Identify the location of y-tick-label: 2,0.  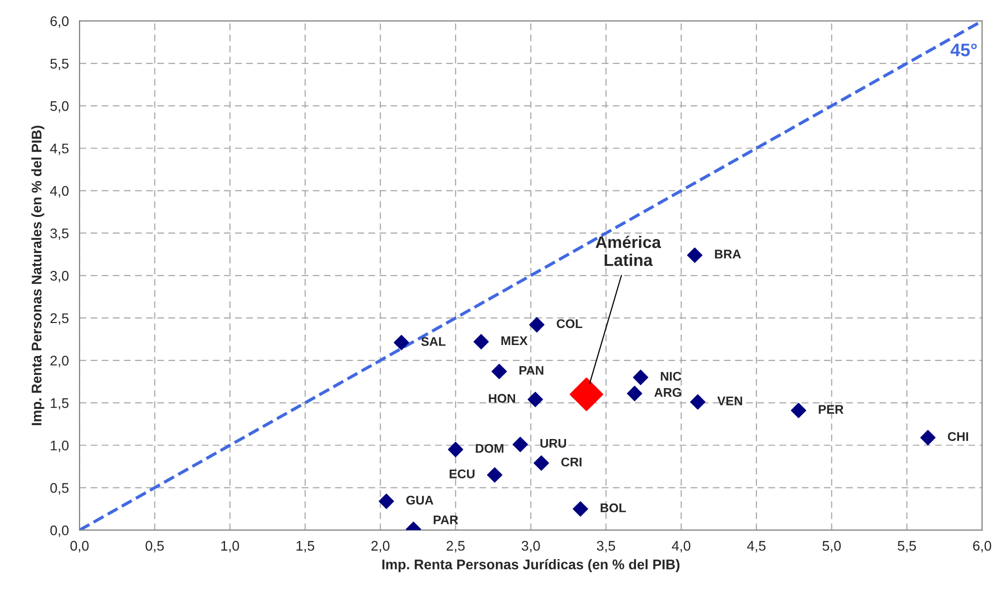
(59, 362).